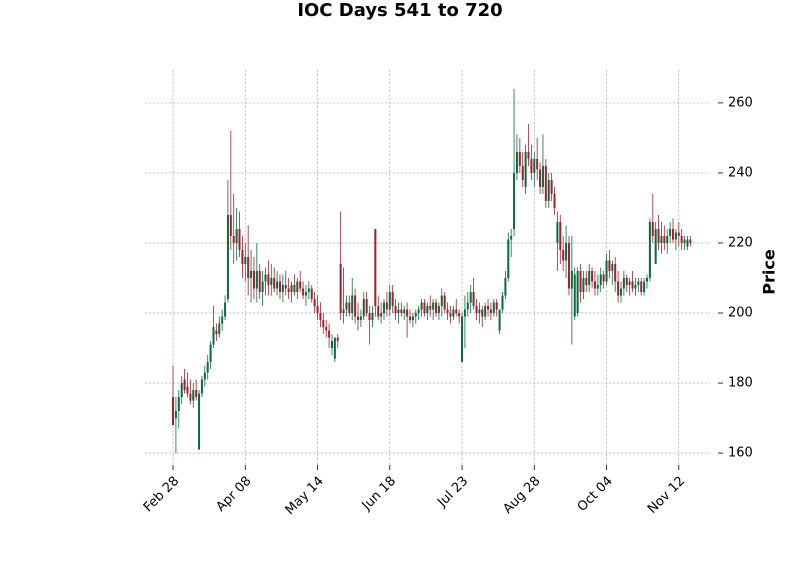 The width and height of the screenshot is (800, 575). I want to click on y-tick-label: 160, so click(740, 453).